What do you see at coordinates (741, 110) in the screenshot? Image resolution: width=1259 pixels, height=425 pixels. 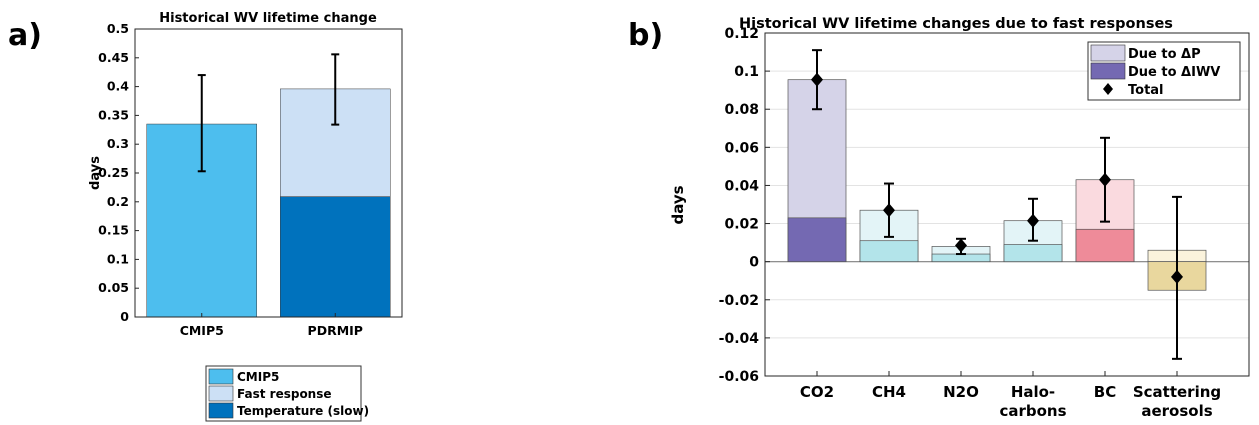 I see `y-tick-label: 0.08` at bounding box center [741, 110].